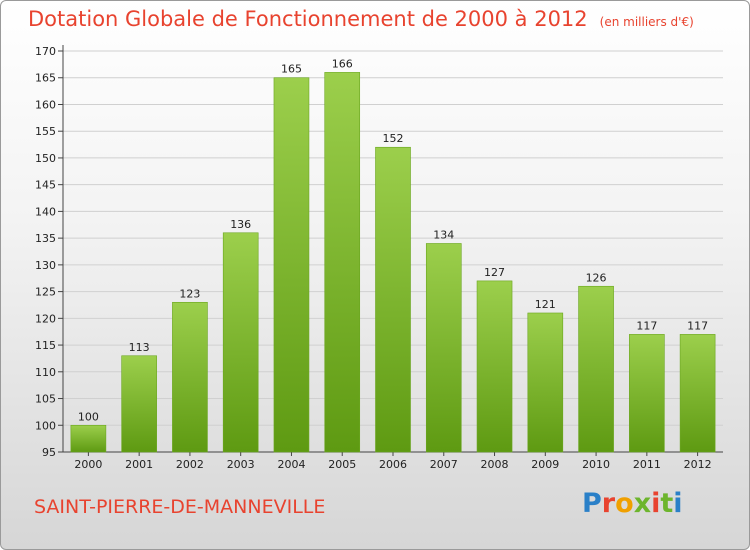 This screenshot has height=550, width=750. What do you see at coordinates (646, 22) in the screenshot?
I see `chart-unit: (en milliers d'€)` at bounding box center [646, 22].